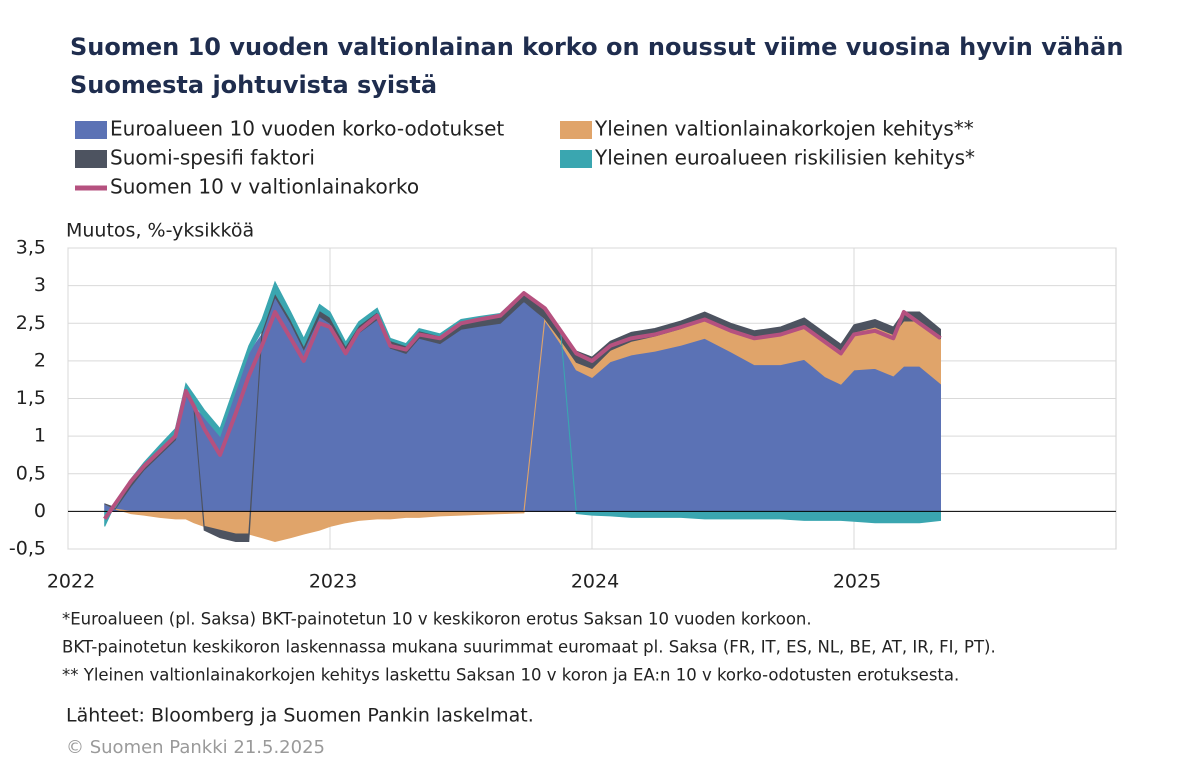 The image size is (1181, 771). What do you see at coordinates (595, 582) in the screenshot?
I see `x-tick-label: 2024` at bounding box center [595, 582].